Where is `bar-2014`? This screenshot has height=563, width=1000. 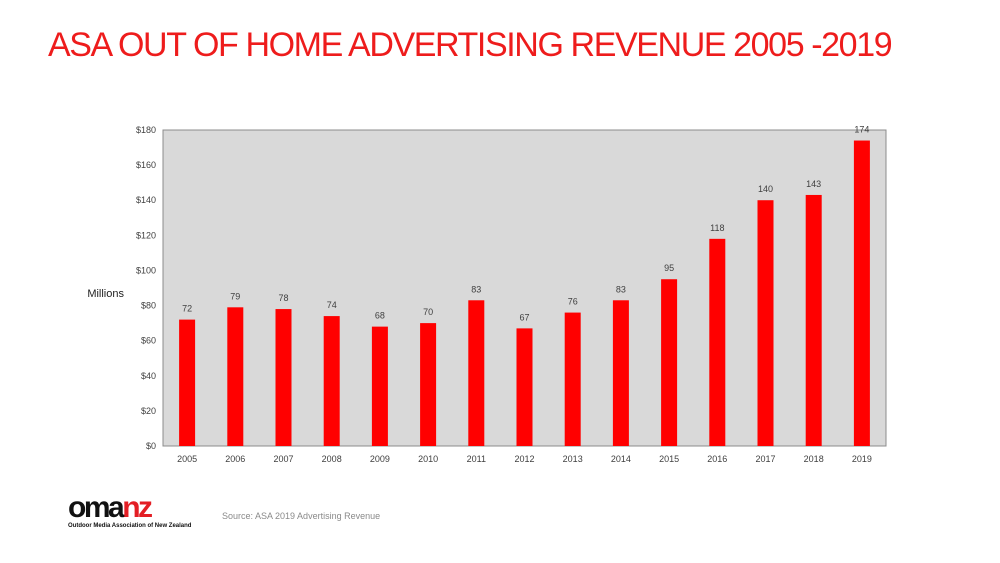 bar-2014 is located at coordinates (620, 373).